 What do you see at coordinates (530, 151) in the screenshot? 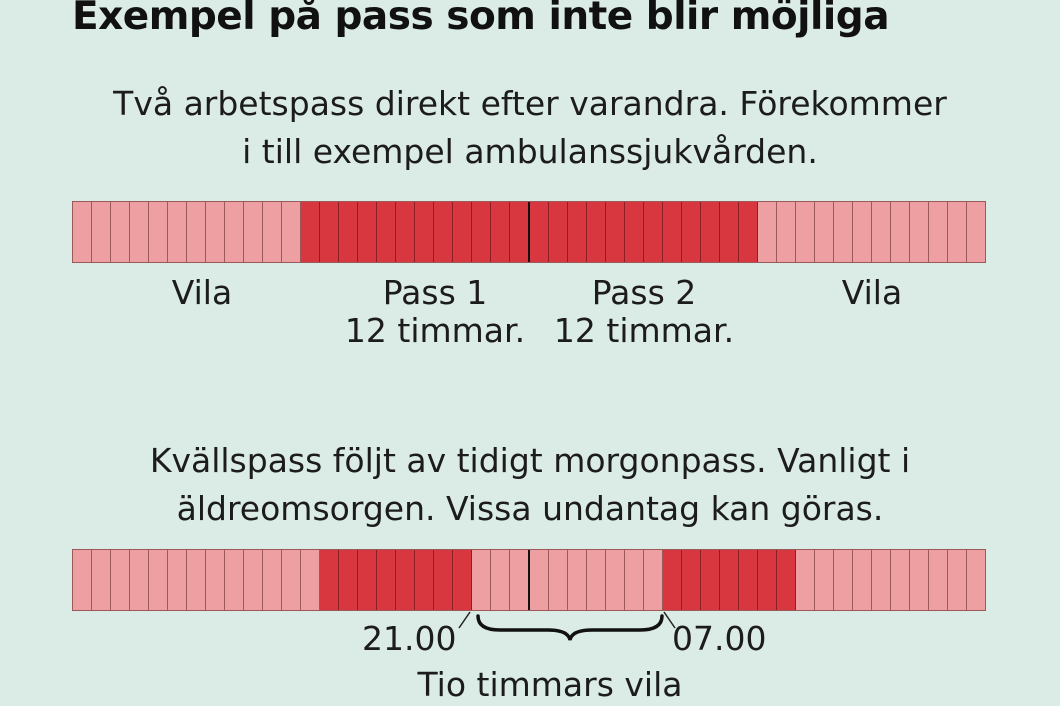
I see `example1-description-line: i till exempel ambulanssjukvården.` at bounding box center [530, 151].